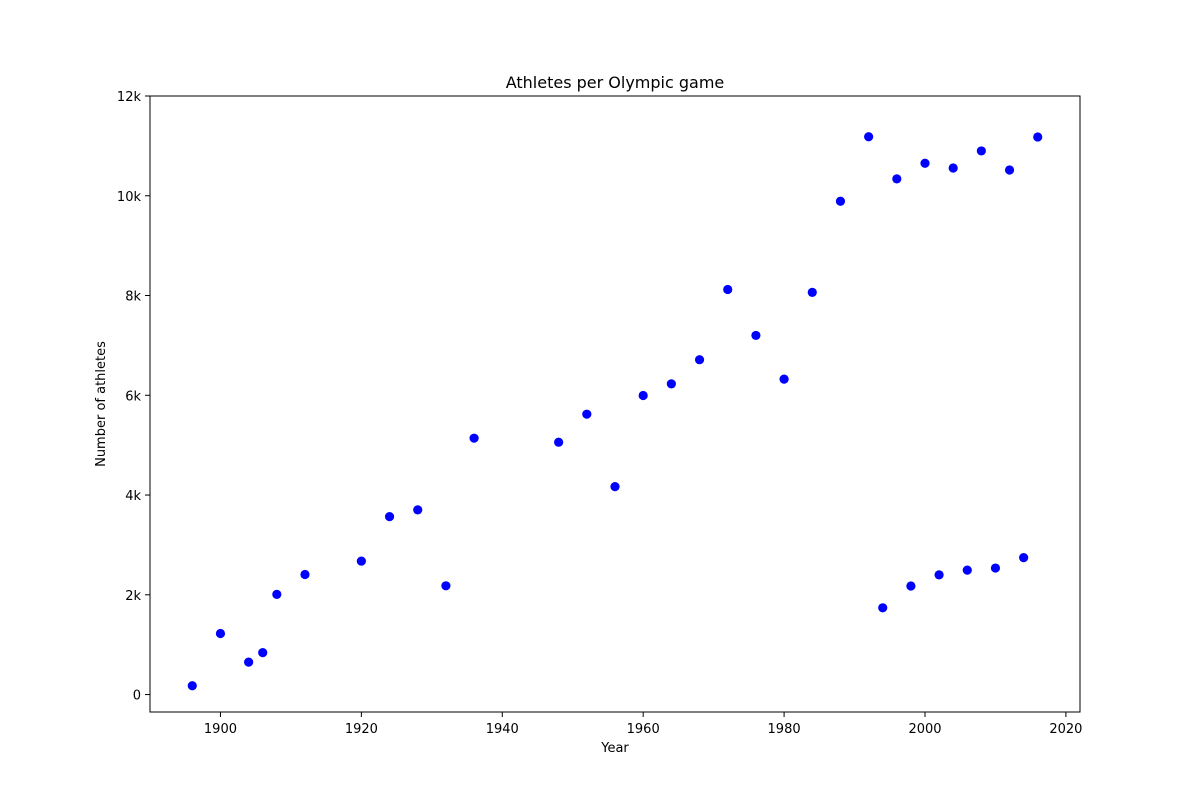 The width and height of the screenshot is (1200, 804). I want to click on x-tick-label: 2020, so click(1065, 729).